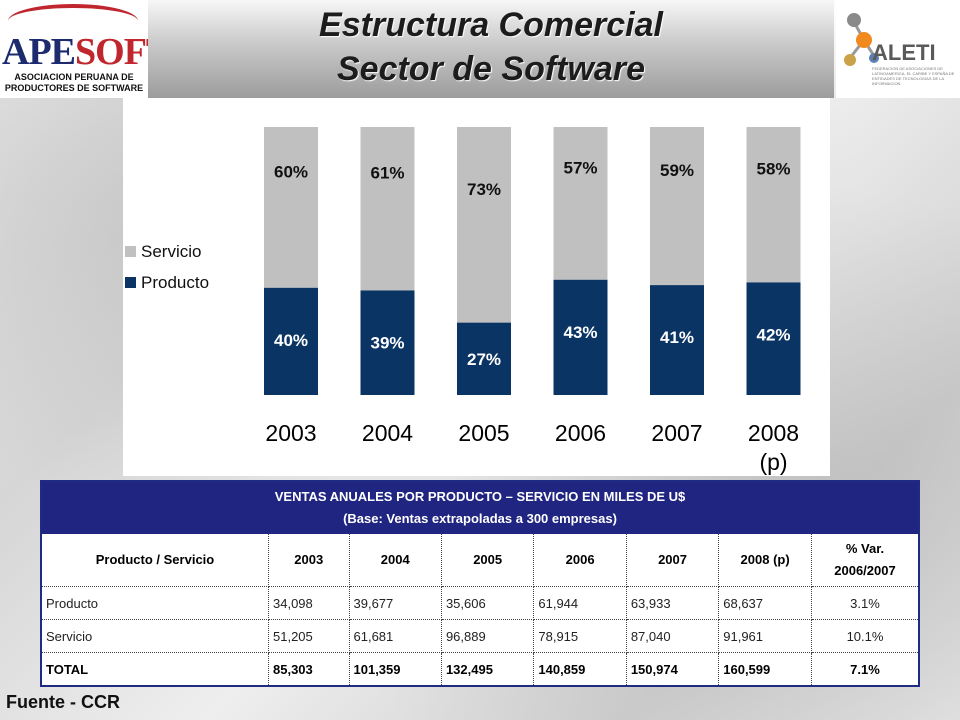 The width and height of the screenshot is (960, 720). Describe the element at coordinates (773, 433) in the screenshot. I see `x-tick-label: 2008` at that location.